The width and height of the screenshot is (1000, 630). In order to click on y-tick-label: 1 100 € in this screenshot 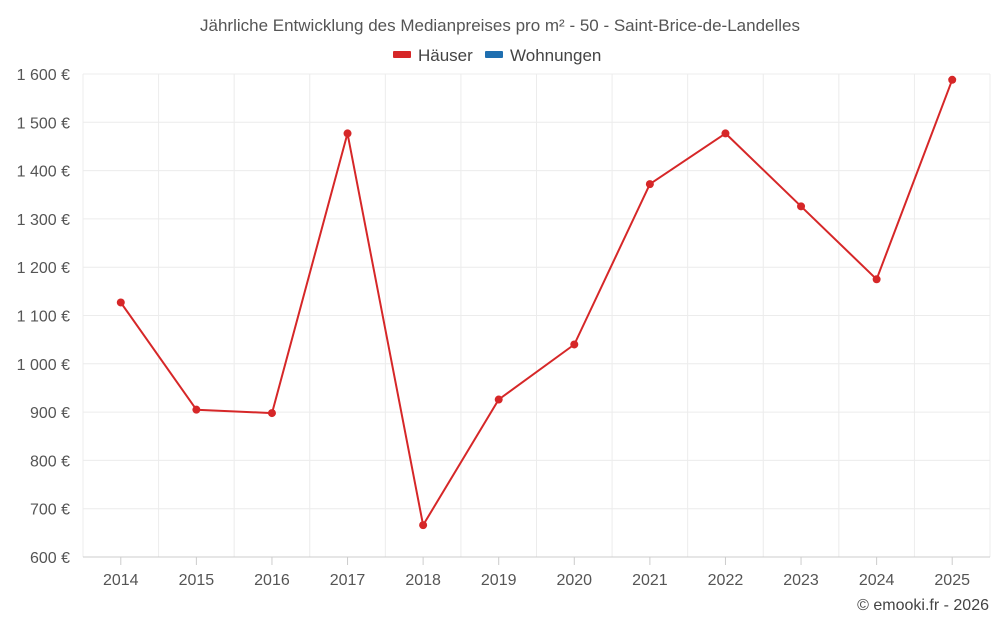, I will do `click(43, 317)`.